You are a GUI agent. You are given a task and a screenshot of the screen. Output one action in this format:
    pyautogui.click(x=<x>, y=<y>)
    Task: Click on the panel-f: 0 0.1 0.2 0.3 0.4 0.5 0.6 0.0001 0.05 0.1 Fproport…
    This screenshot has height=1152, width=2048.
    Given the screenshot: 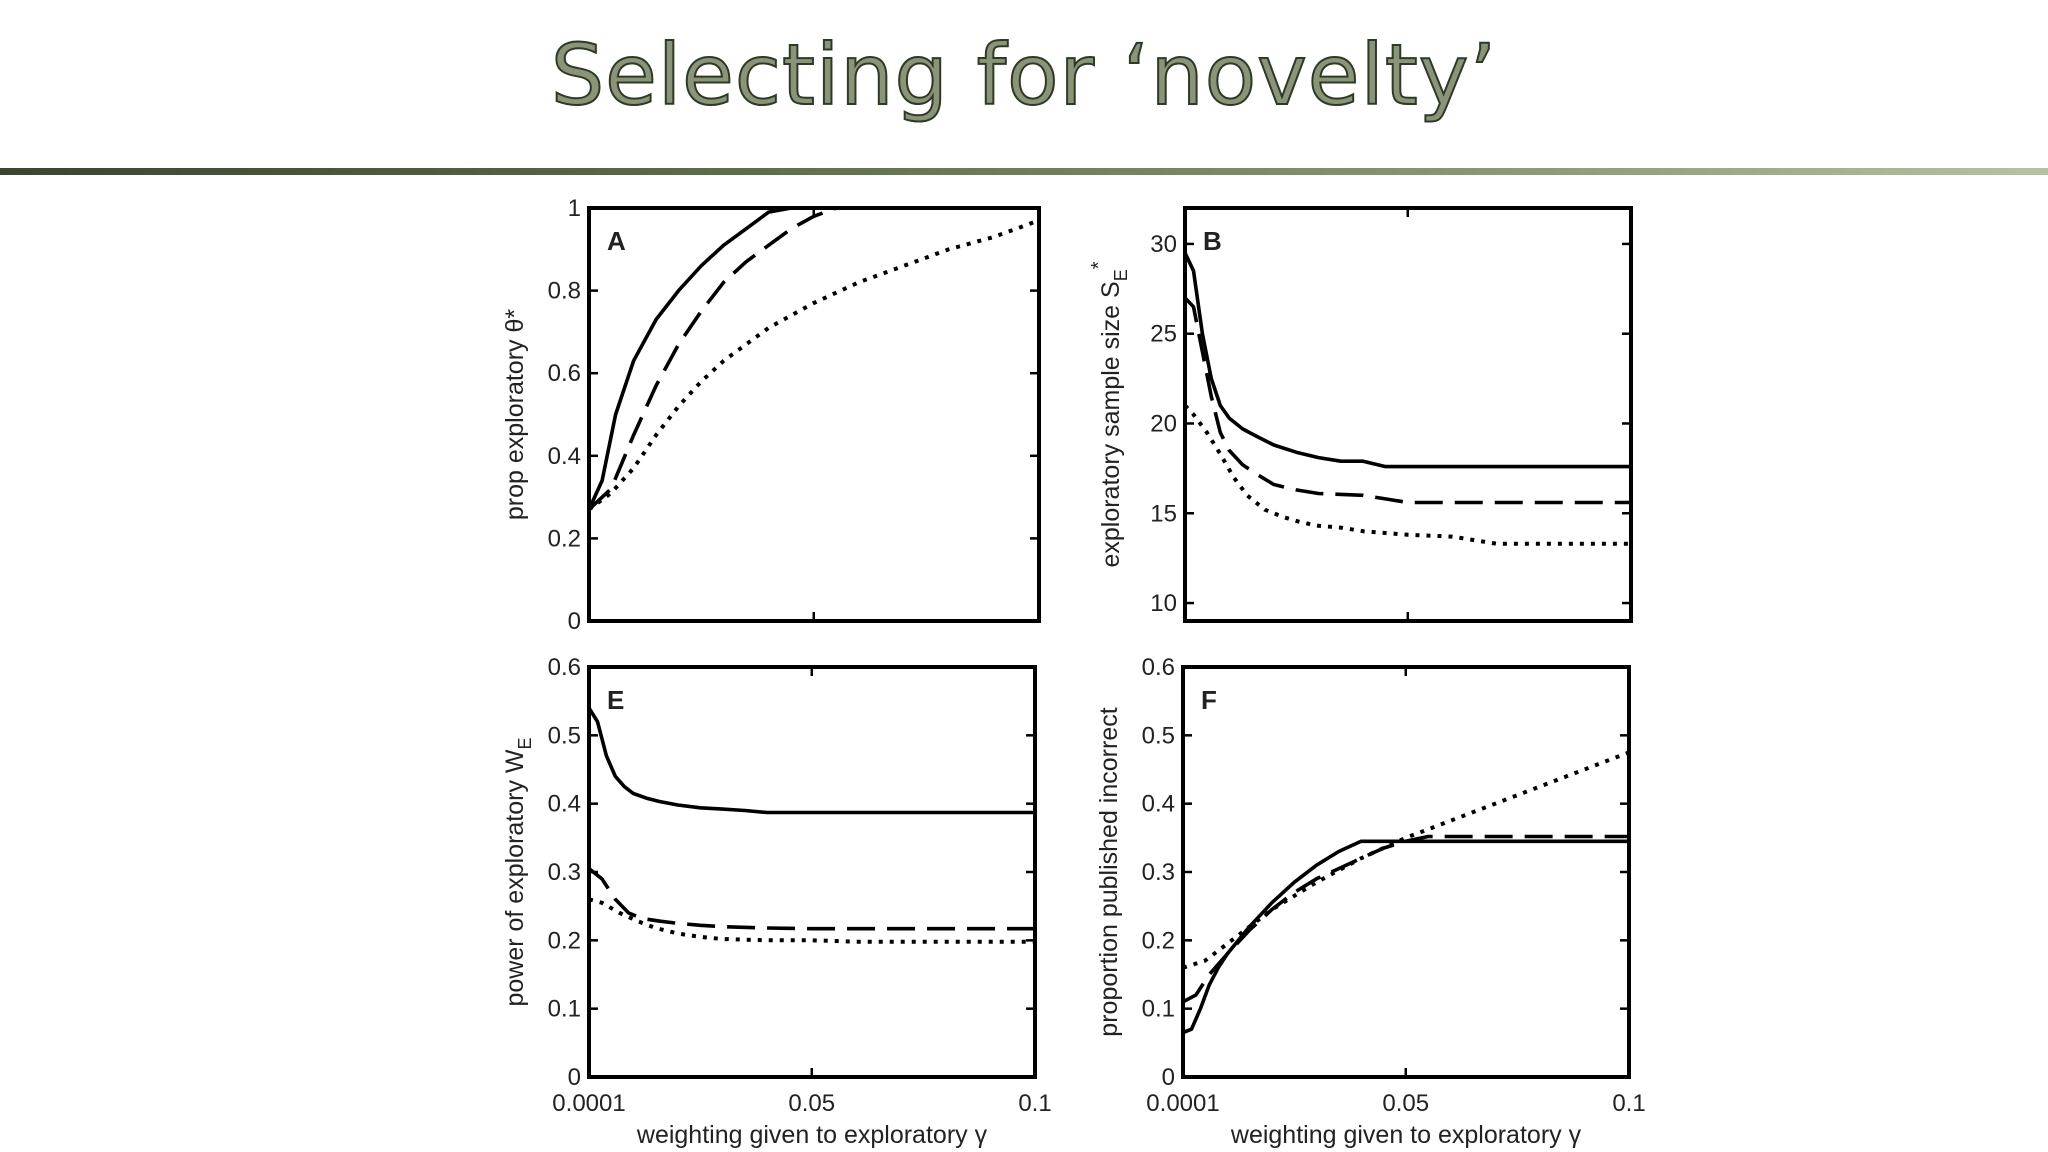 What is the action you would take?
    pyautogui.click(x=1370, y=901)
    